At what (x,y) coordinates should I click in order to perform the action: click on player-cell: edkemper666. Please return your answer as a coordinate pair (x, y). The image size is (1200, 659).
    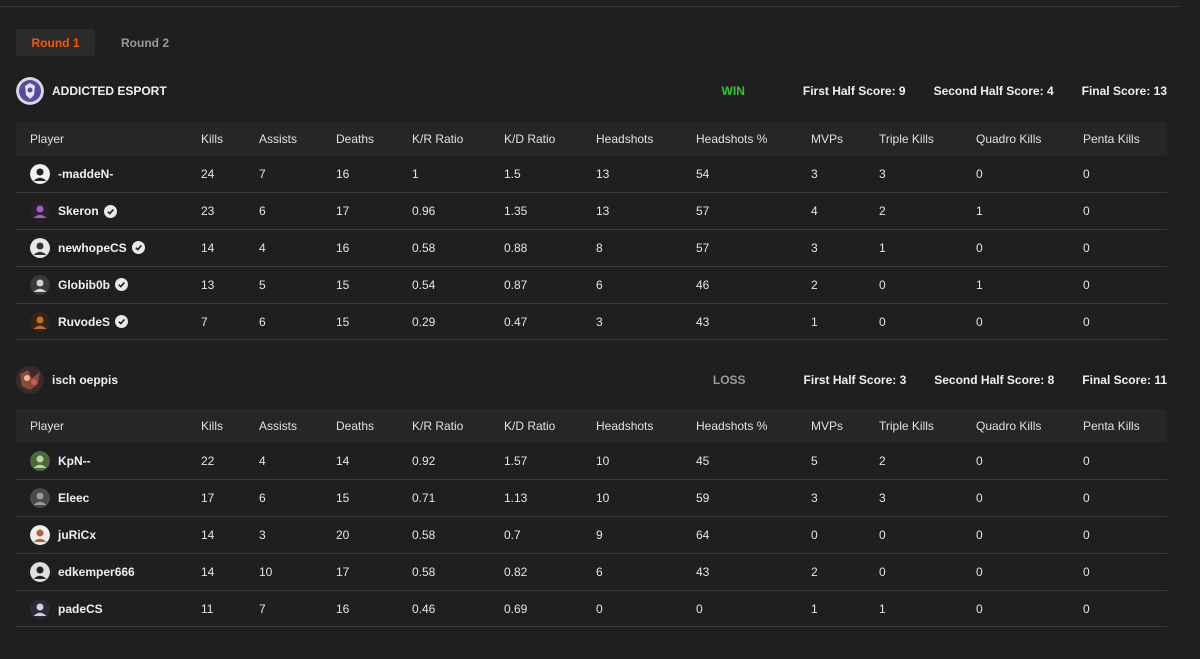
    Looking at the image, I should click on (108, 571).